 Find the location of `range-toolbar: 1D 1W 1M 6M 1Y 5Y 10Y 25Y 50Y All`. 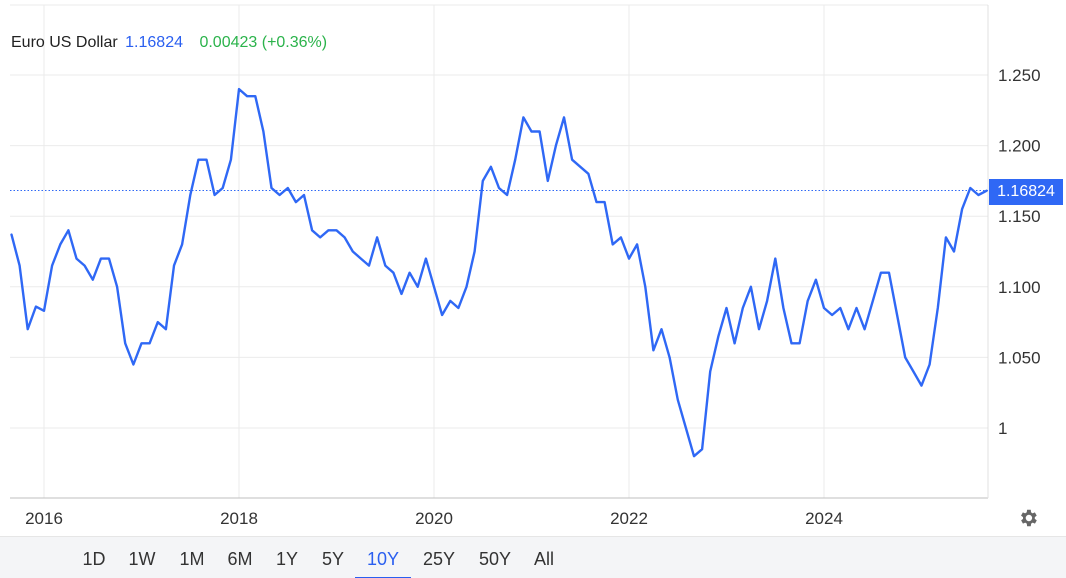

range-toolbar: 1D 1W 1M 6M 1Y 5Y 10Y 25Y 50Y All is located at coordinates (533, 557).